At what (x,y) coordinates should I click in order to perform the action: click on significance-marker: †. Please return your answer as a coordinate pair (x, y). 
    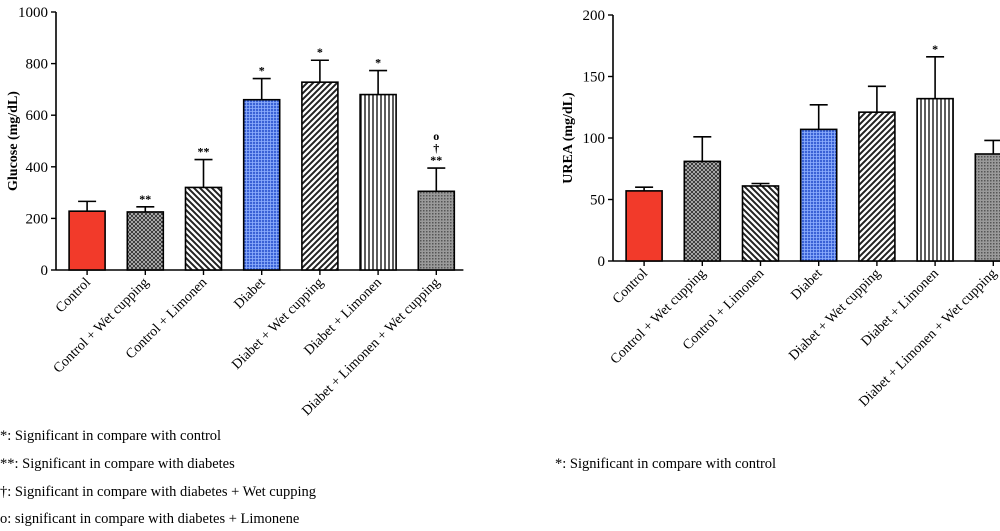
    Looking at the image, I should click on (436, 148).